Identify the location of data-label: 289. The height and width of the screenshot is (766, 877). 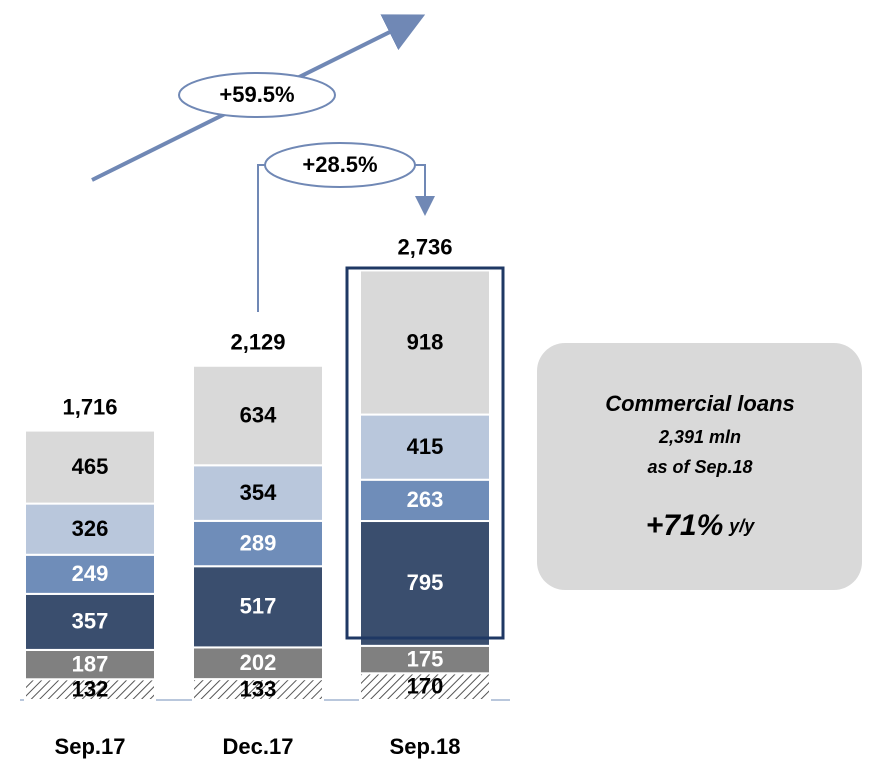
(258, 542).